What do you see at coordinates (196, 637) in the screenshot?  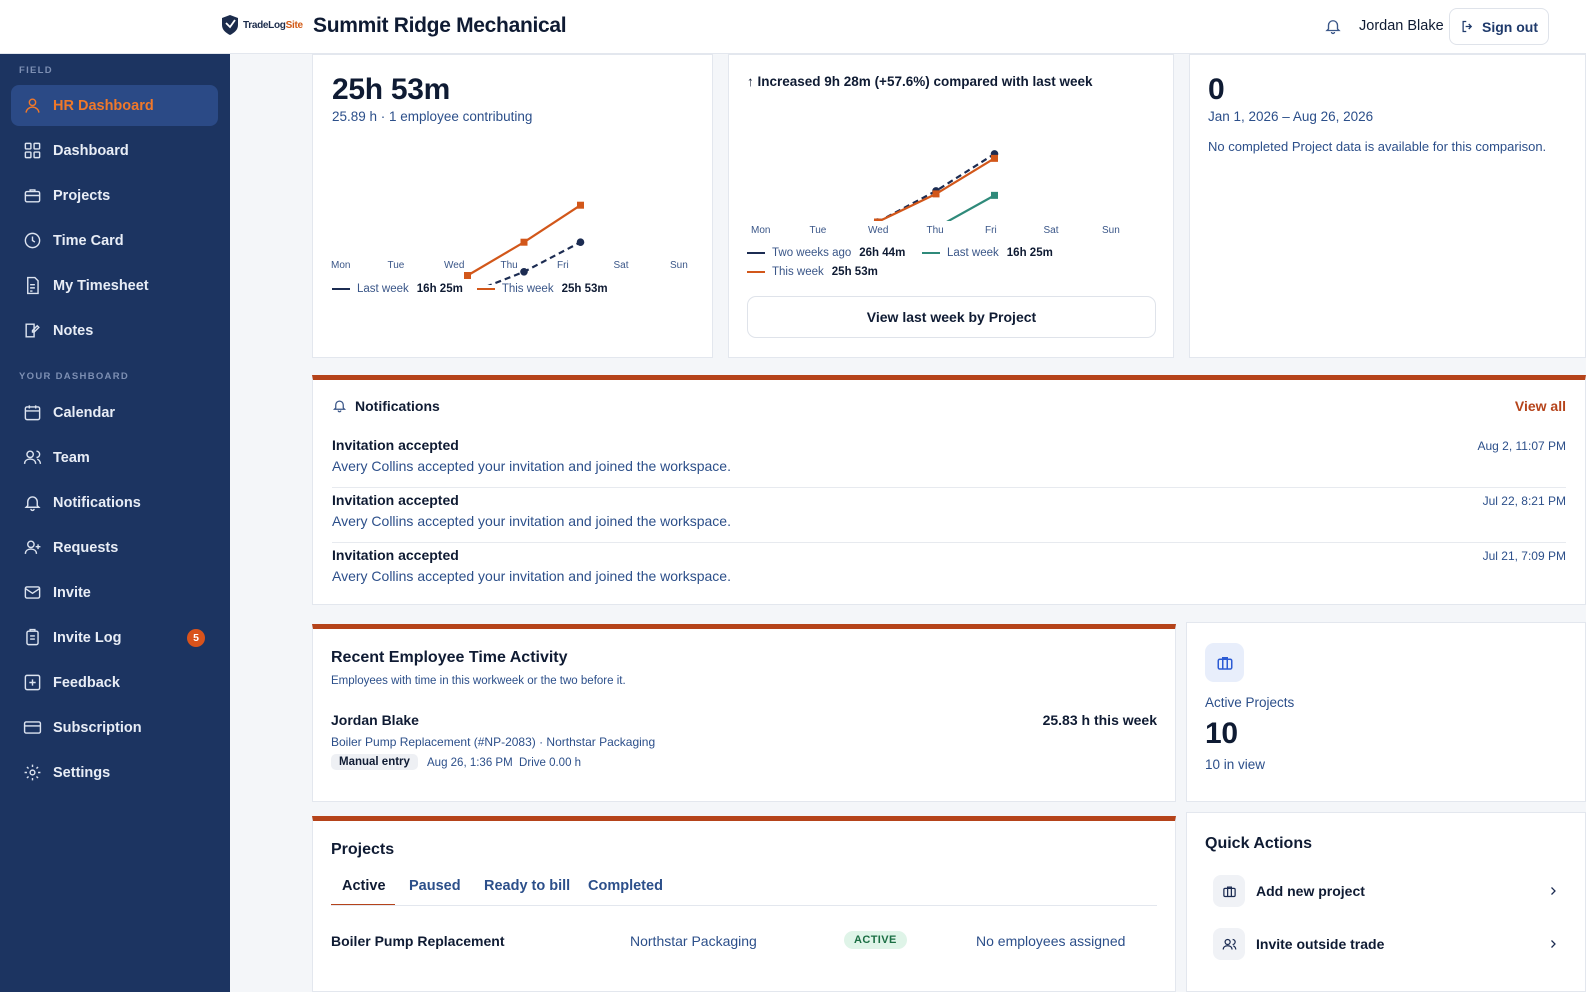 I see `count-badge: 5` at bounding box center [196, 637].